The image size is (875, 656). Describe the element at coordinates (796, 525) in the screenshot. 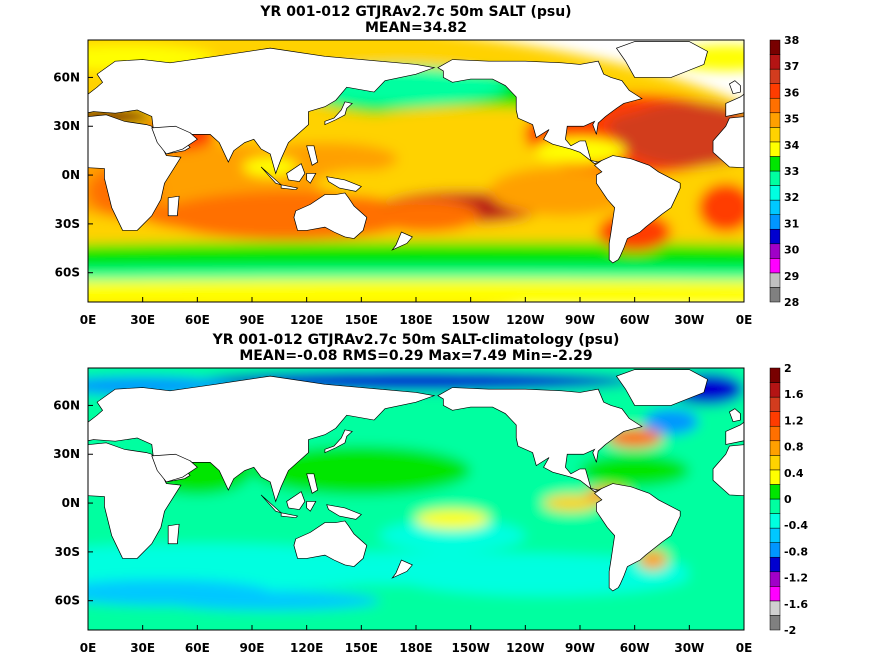

I see `colorbar-label: -0.4` at that location.